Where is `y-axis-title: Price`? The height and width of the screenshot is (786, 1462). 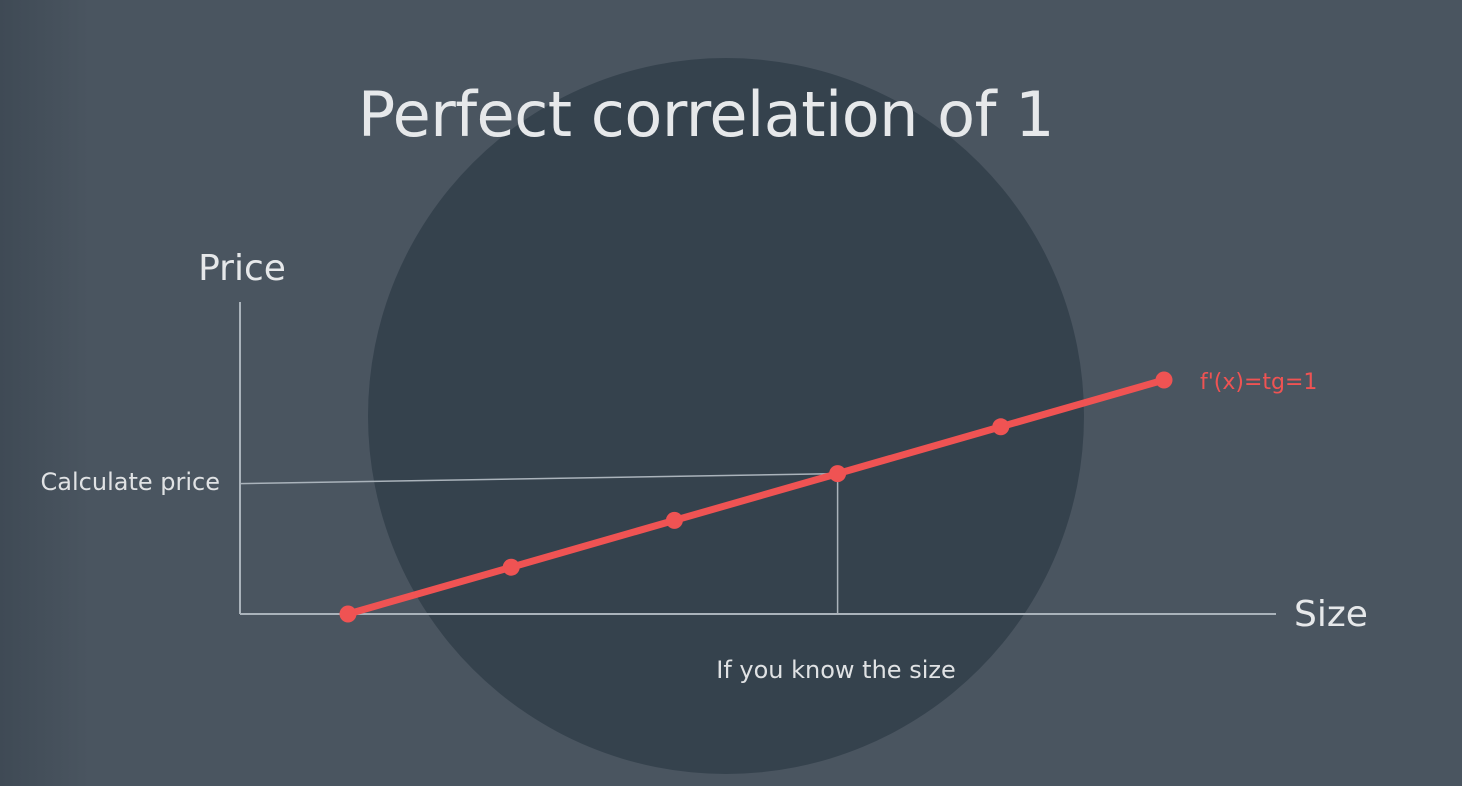 y-axis-title: Price is located at coordinates (242, 268).